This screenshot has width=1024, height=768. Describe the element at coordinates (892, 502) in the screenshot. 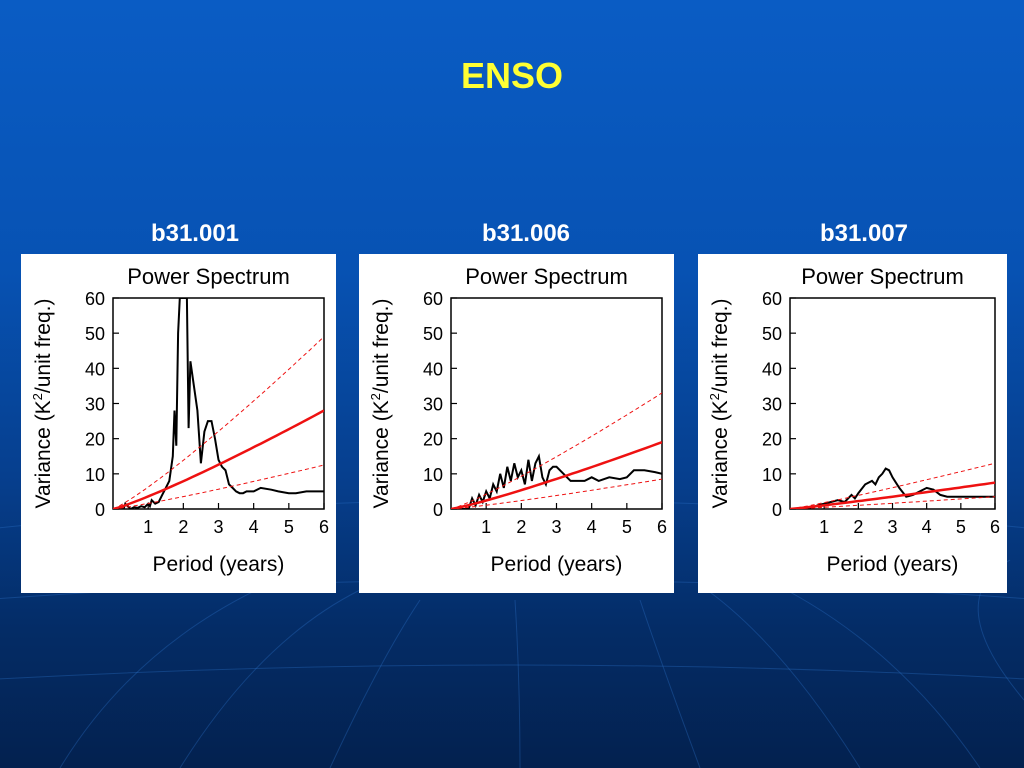

I see `chart3-lower-bound-line` at that location.